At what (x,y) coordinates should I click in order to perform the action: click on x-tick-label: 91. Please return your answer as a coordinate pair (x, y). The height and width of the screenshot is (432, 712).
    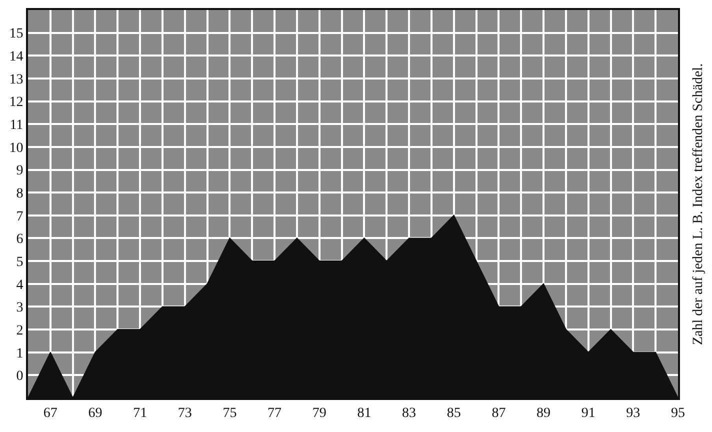
    Looking at the image, I should click on (588, 413).